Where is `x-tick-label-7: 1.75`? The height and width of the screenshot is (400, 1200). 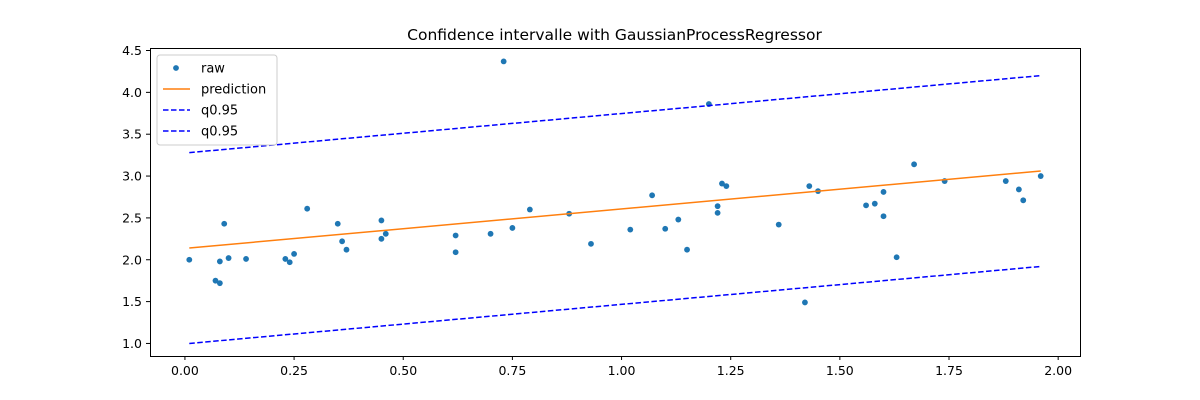 x-tick-label-7: 1.75 is located at coordinates (949, 370).